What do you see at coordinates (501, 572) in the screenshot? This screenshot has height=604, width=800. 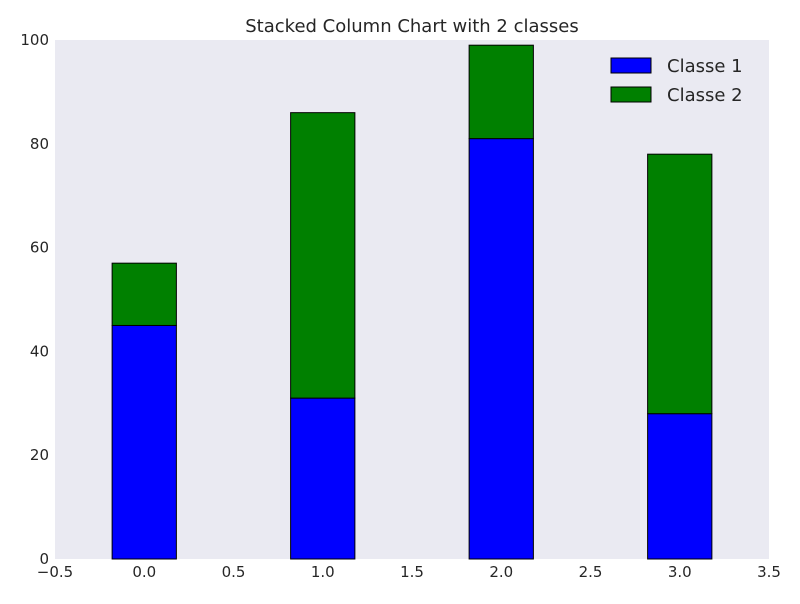 I see `x-tick-label: 2.0` at bounding box center [501, 572].